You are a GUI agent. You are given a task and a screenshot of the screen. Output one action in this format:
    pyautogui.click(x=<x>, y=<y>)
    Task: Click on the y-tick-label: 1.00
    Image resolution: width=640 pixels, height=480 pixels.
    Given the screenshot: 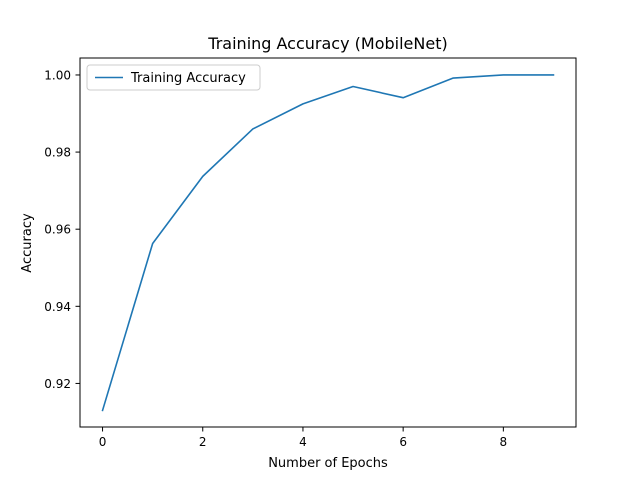 What is the action you would take?
    pyautogui.click(x=57, y=75)
    